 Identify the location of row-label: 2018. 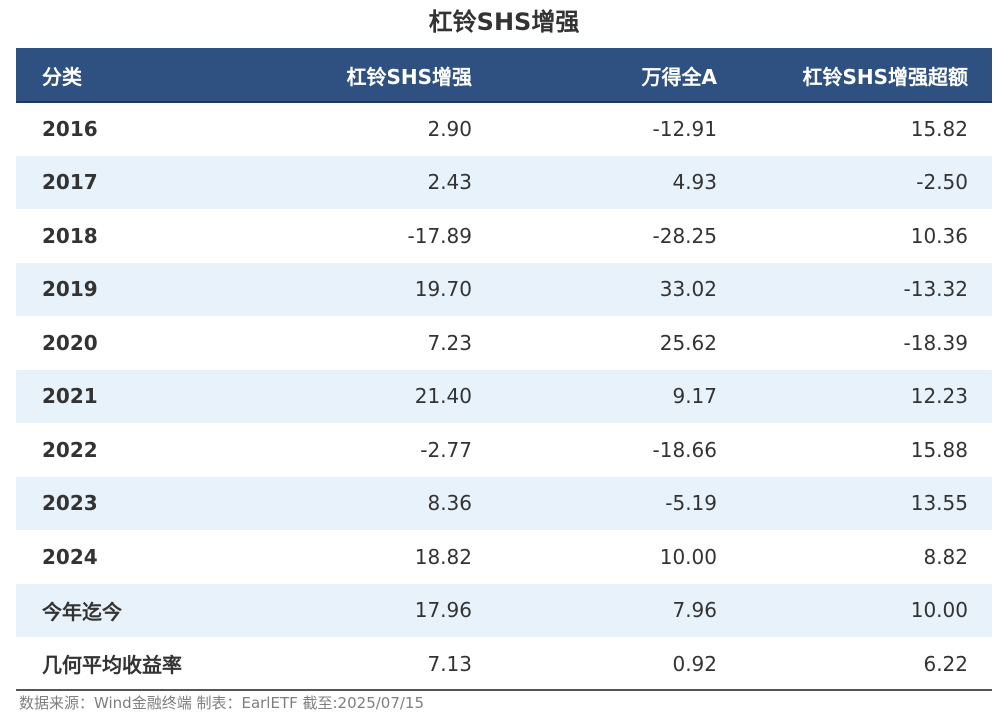
(70, 235).